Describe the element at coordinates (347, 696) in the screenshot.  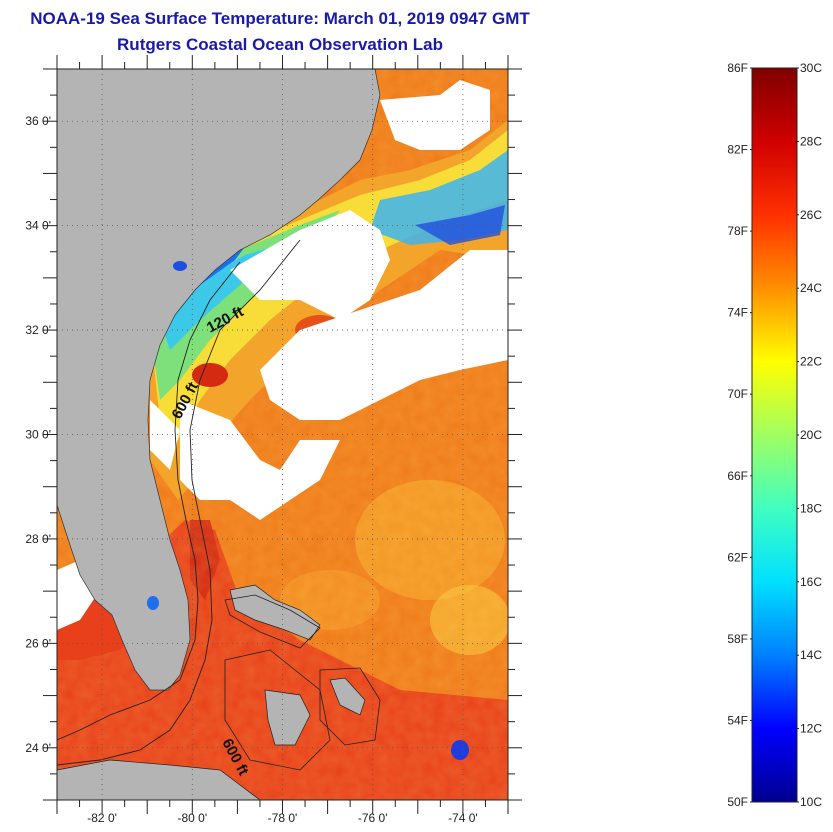
I see `land-island` at that location.